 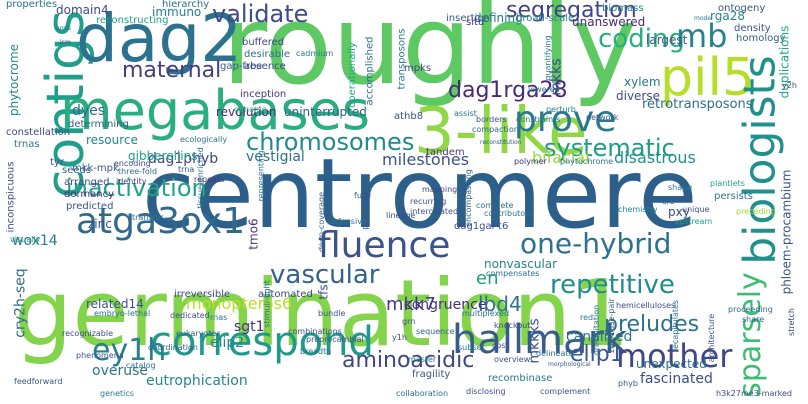 What do you see at coordinates (791, 322) in the screenshot?
I see `word-stretch: stretch` at bounding box center [791, 322].